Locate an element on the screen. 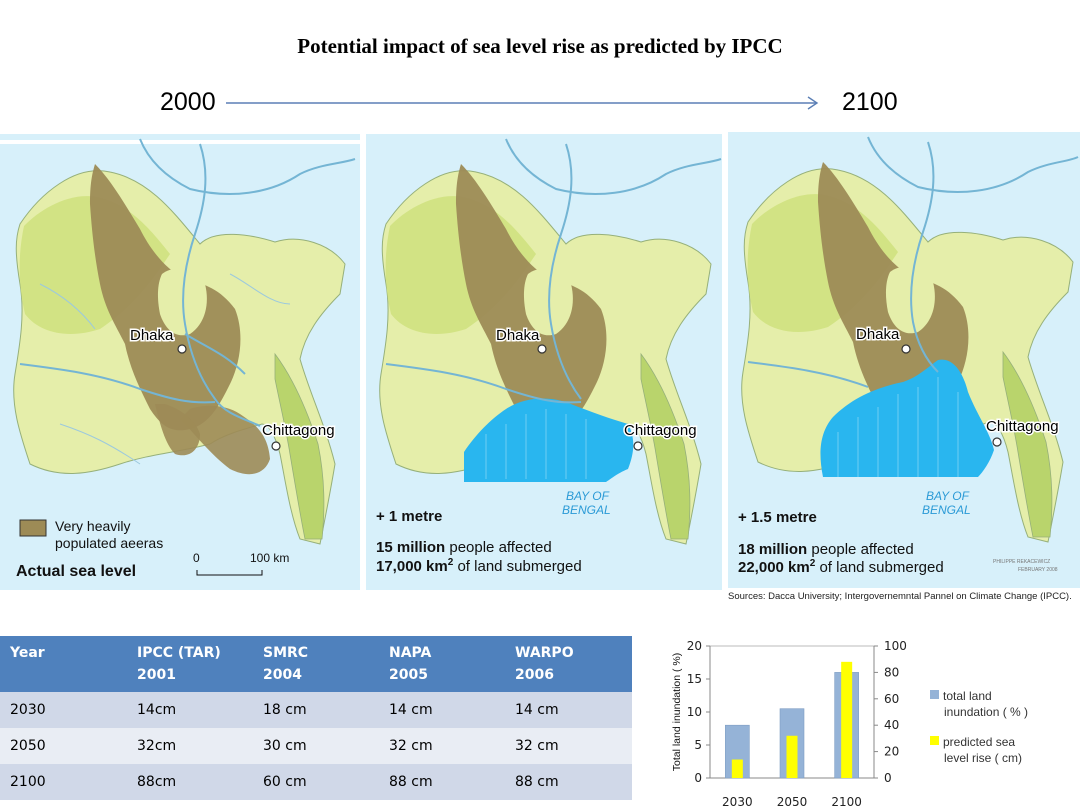 The width and height of the screenshot is (1080, 809). legend-label: inundation ( % ) is located at coordinates (986, 712).